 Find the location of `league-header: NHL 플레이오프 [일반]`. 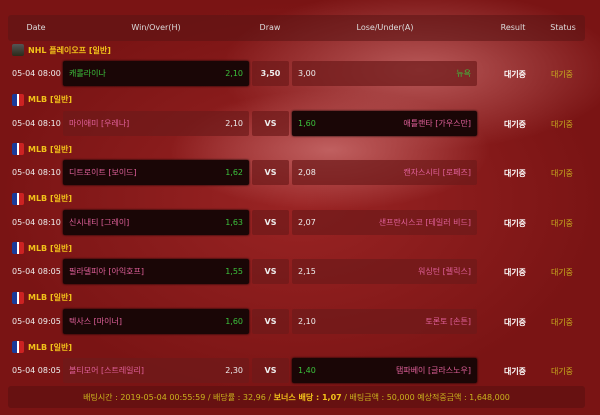

league-header: NHL 플레이오프 [일반] is located at coordinates (61, 50).